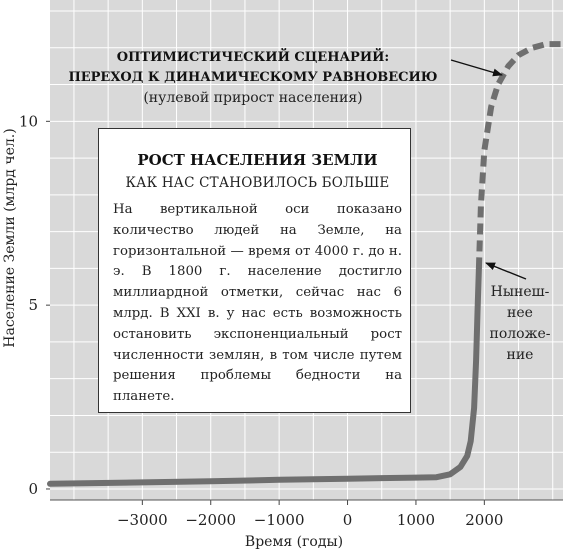 The image size is (563, 551). I want to click on y-axis-ticks: 0 5 10, so click(34, 305).